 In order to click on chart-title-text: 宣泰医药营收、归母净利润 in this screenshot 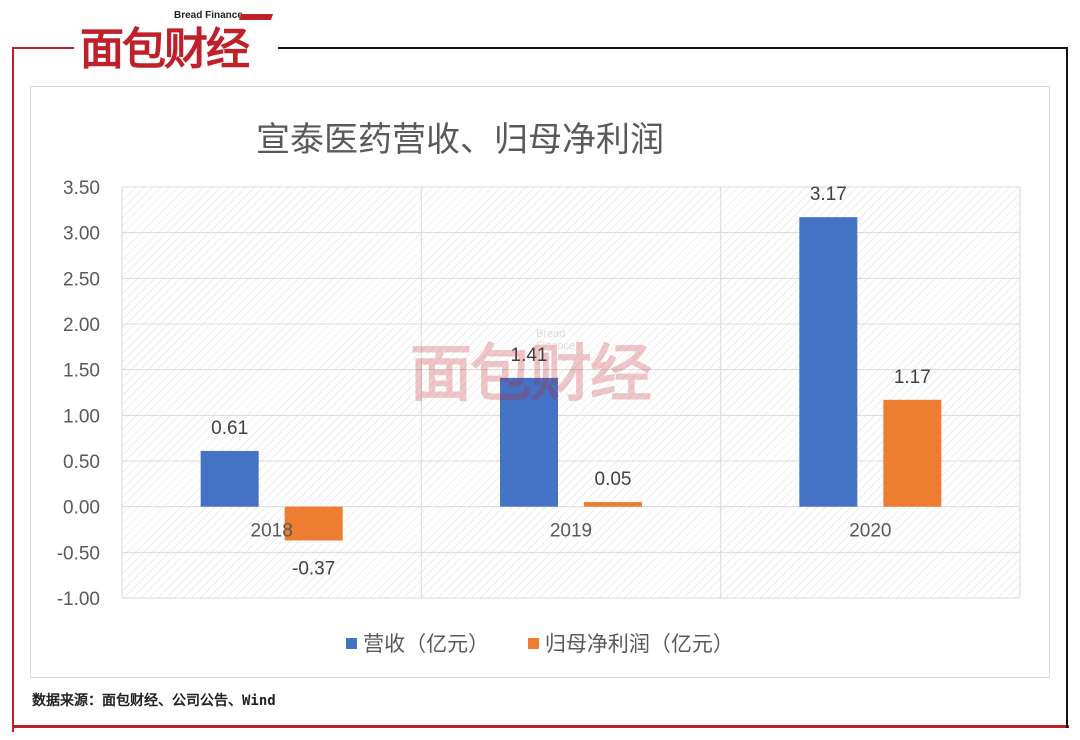, I will do `click(460, 140)`.